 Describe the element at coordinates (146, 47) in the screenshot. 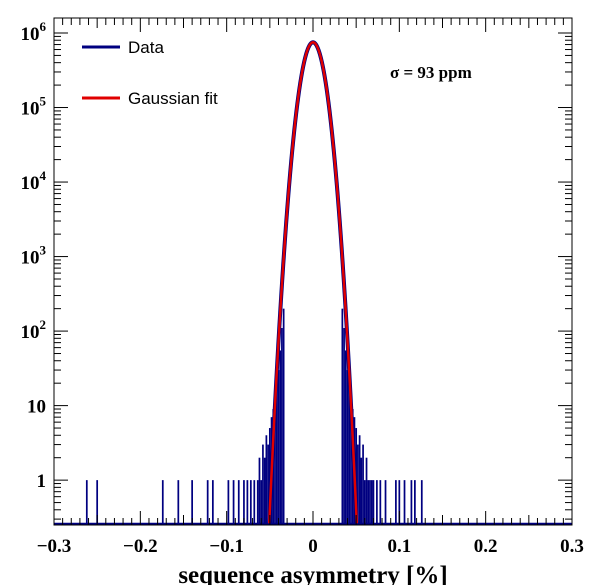

I see `legend-label-data: Data` at that location.